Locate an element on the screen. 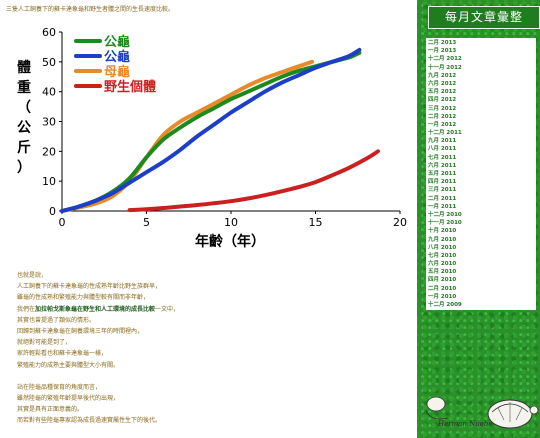 Image resolution: width=540 pixels, height=438 pixels. archive-month-link: 六月 2011 is located at coordinates (442, 165).